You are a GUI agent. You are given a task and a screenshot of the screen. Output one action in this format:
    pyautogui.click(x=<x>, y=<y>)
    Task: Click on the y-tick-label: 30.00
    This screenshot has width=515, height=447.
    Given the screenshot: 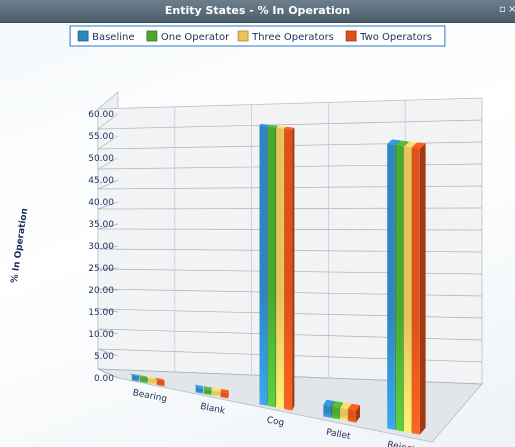 What is the action you would take?
    pyautogui.click(x=101, y=247)
    